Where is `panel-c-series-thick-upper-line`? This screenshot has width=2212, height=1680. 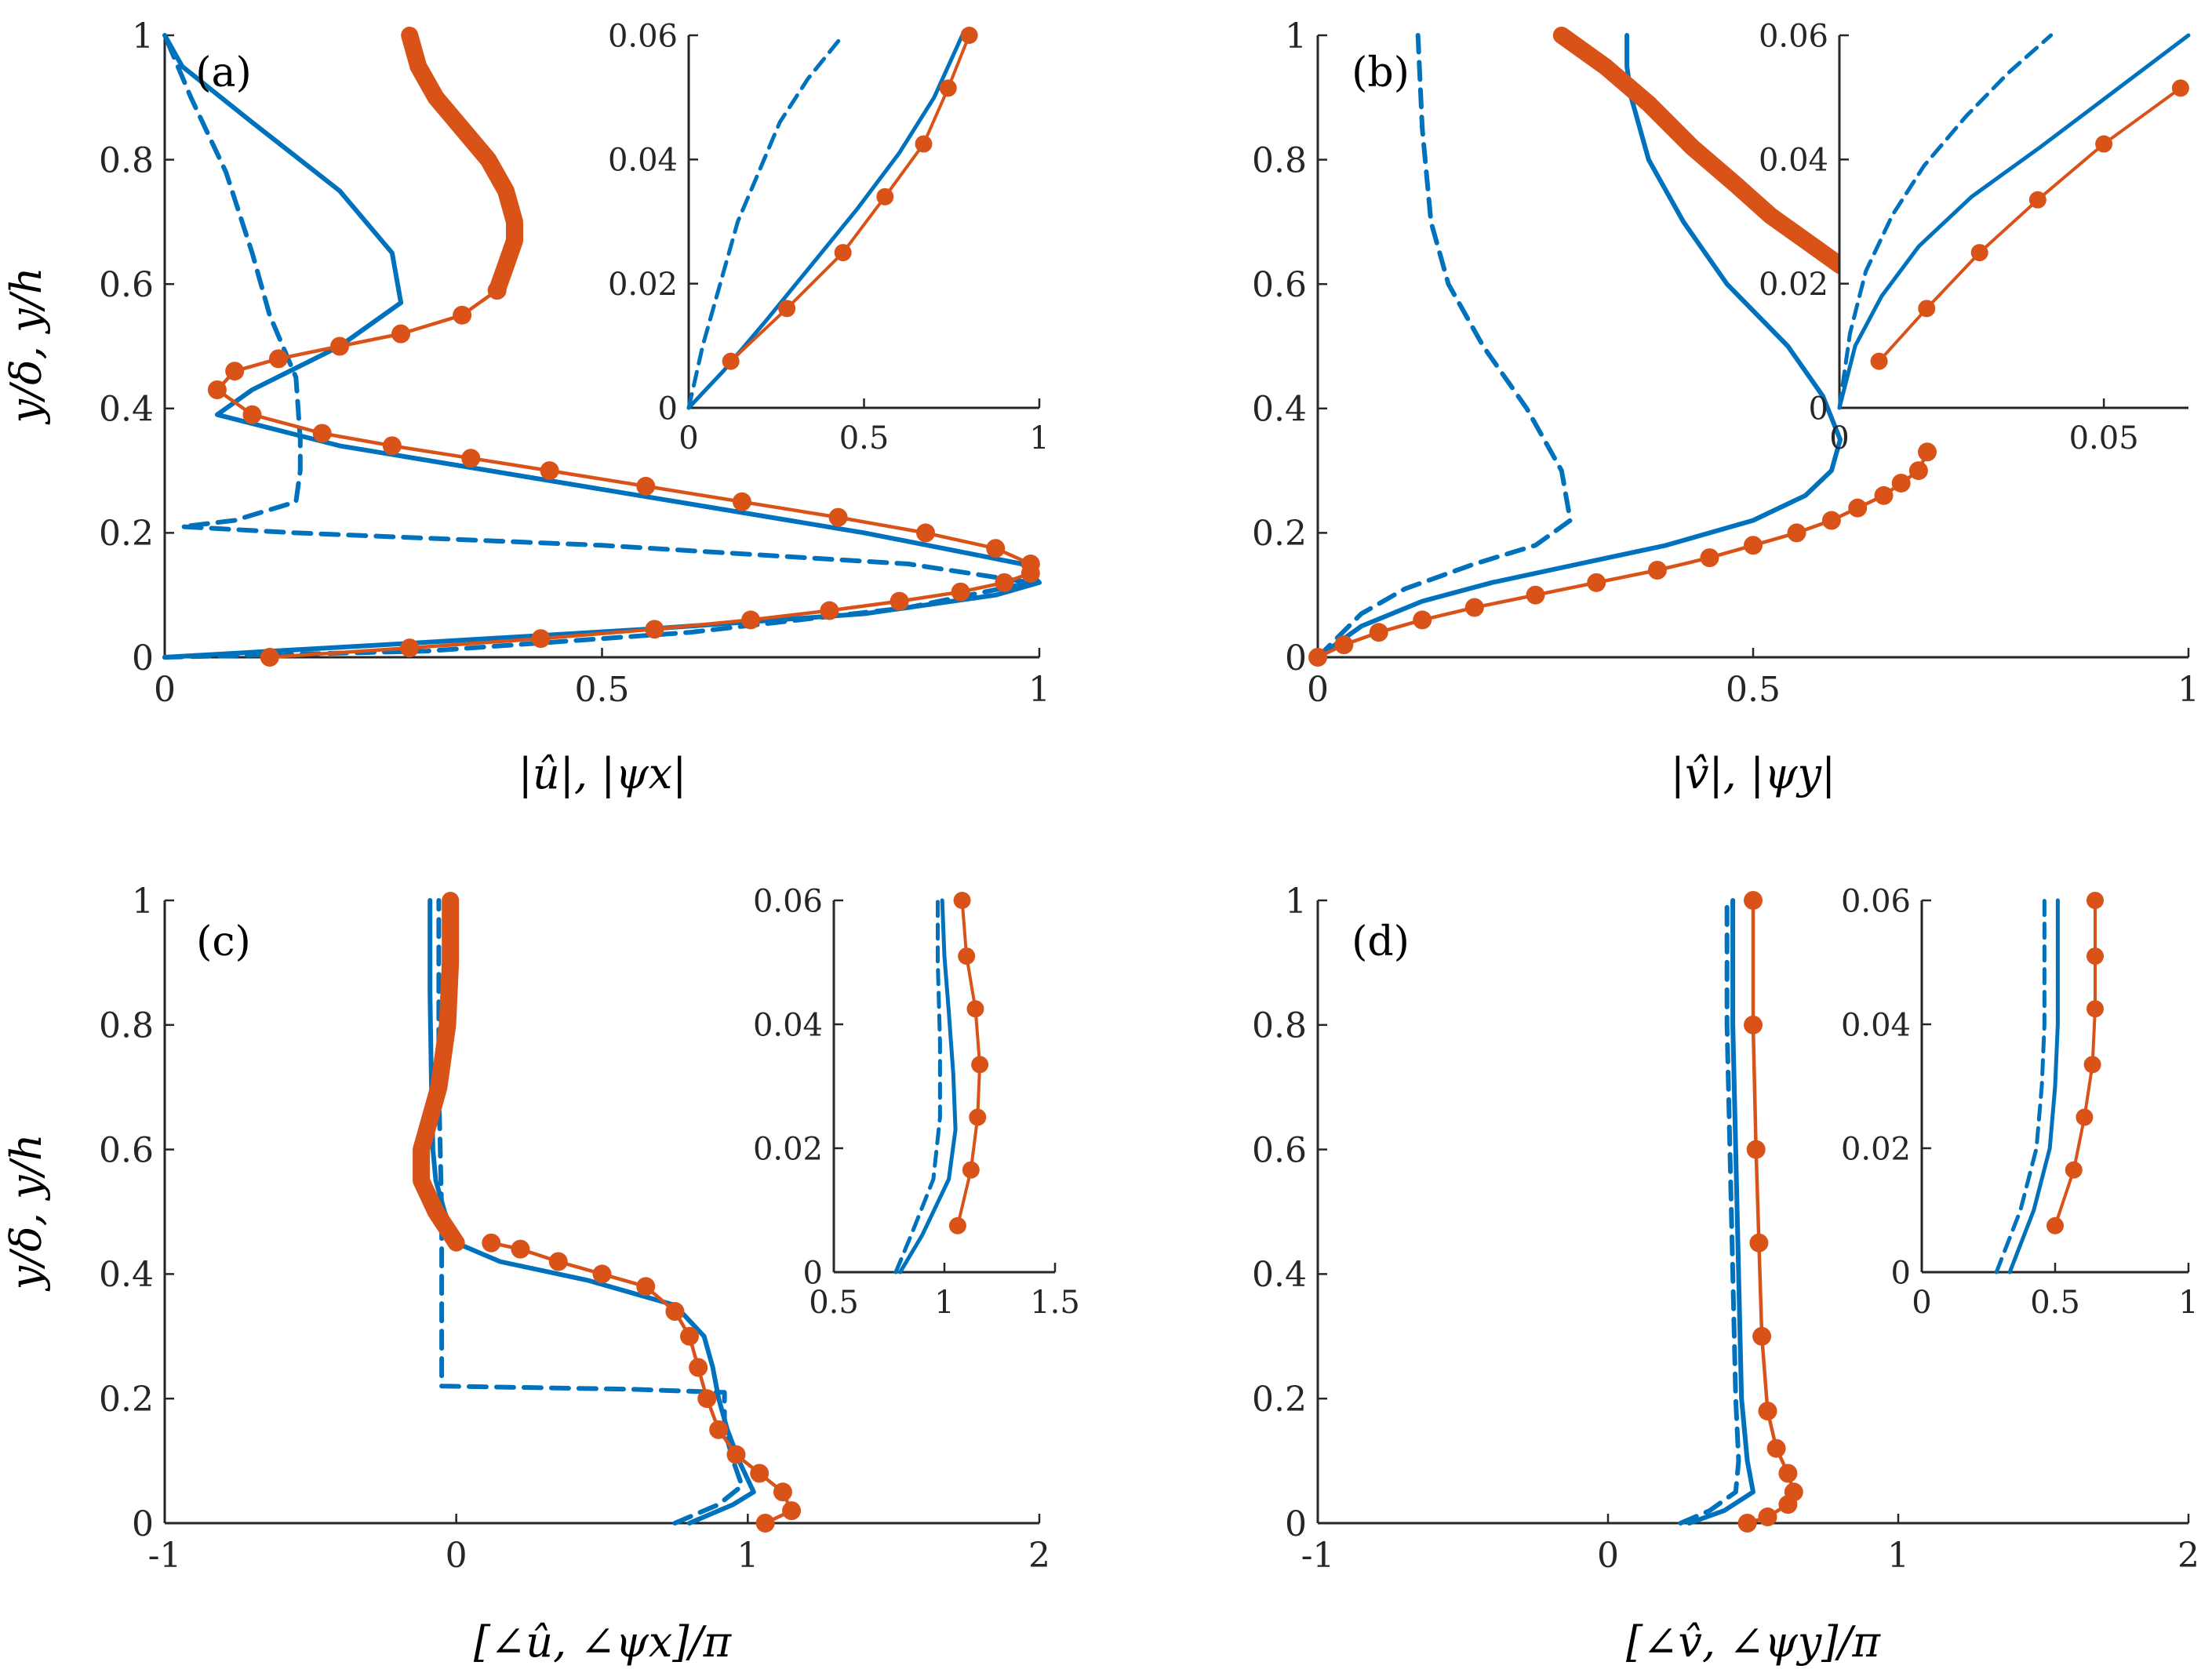 panel-c-series-thick-upper-line is located at coordinates (439, 1072).